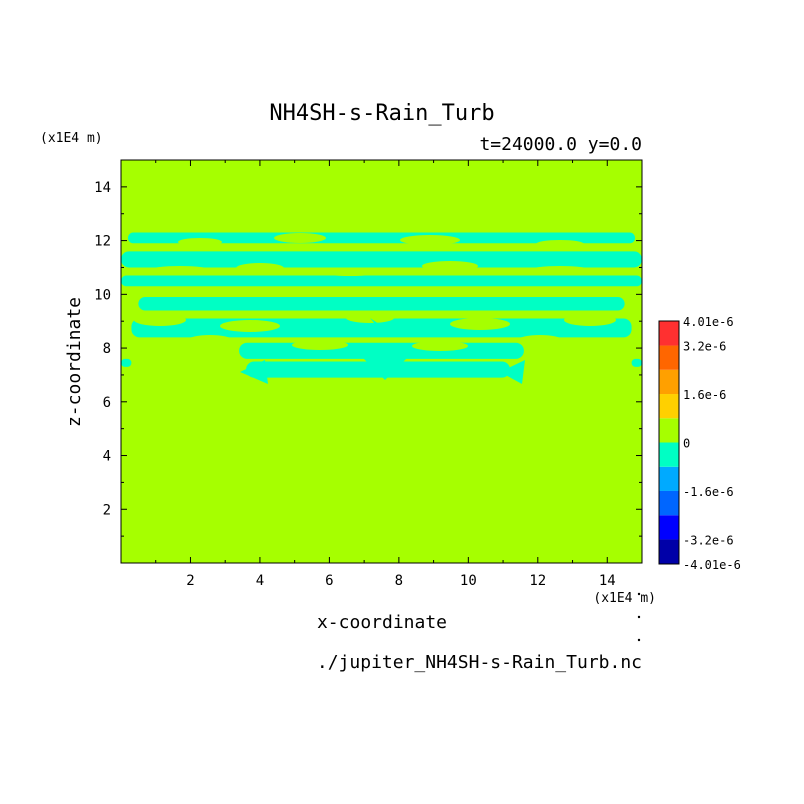  I want to click on colorbar-frame, so click(669, 442).